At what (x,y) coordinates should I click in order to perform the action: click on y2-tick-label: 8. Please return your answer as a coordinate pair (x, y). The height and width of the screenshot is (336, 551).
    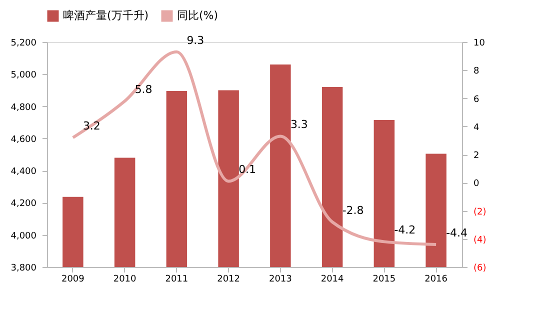
    Looking at the image, I should click on (477, 71).